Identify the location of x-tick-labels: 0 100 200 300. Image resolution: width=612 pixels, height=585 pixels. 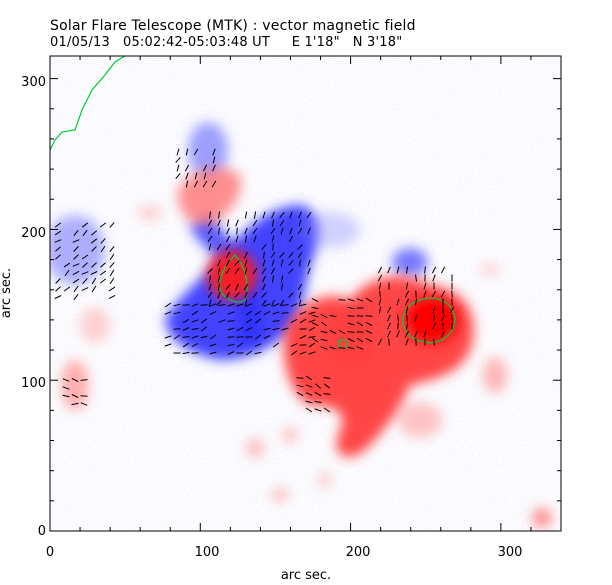
(284, 552).